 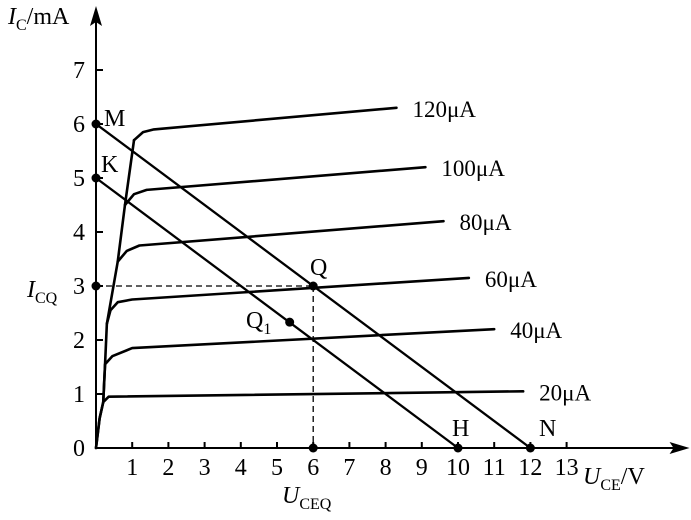 I want to click on x-tick-label: 8, so click(x=386, y=468).